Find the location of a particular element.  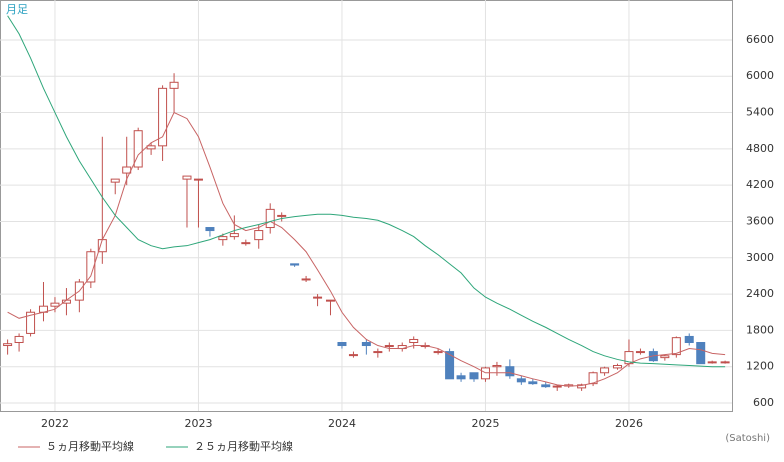

x-tick-label: 2025 is located at coordinates (485, 423).